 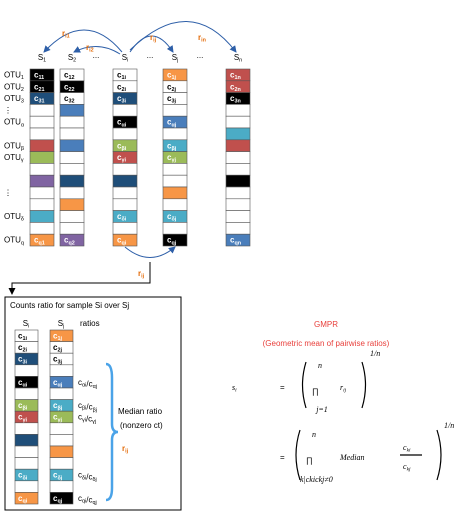 What do you see at coordinates (69, 99) in the screenshot?
I see `cell-label: c32` at bounding box center [69, 99].